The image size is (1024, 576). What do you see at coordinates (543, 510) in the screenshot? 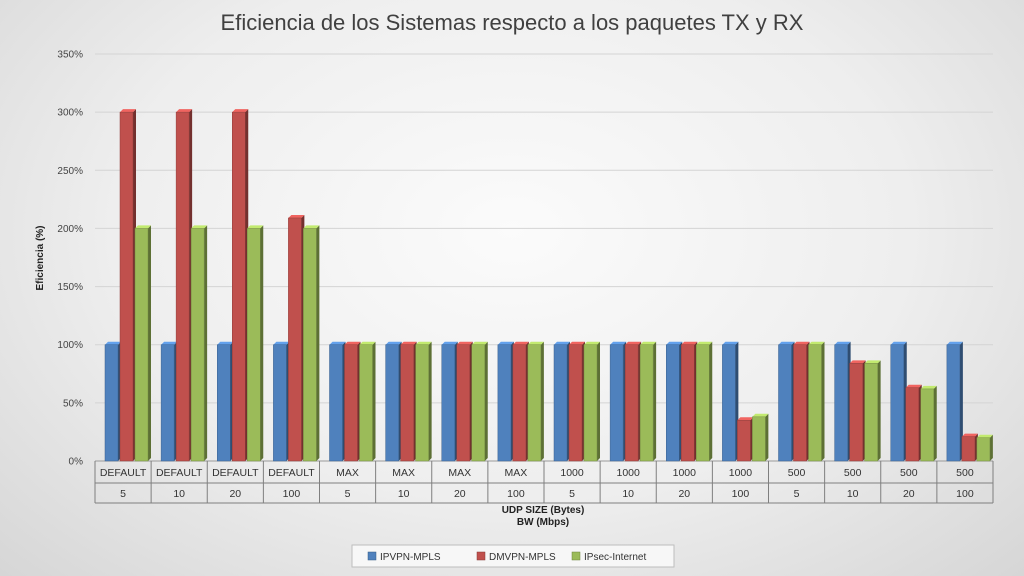
I see `x-axis-label-udp: UDP SIZE (Bytes)` at bounding box center [543, 510].